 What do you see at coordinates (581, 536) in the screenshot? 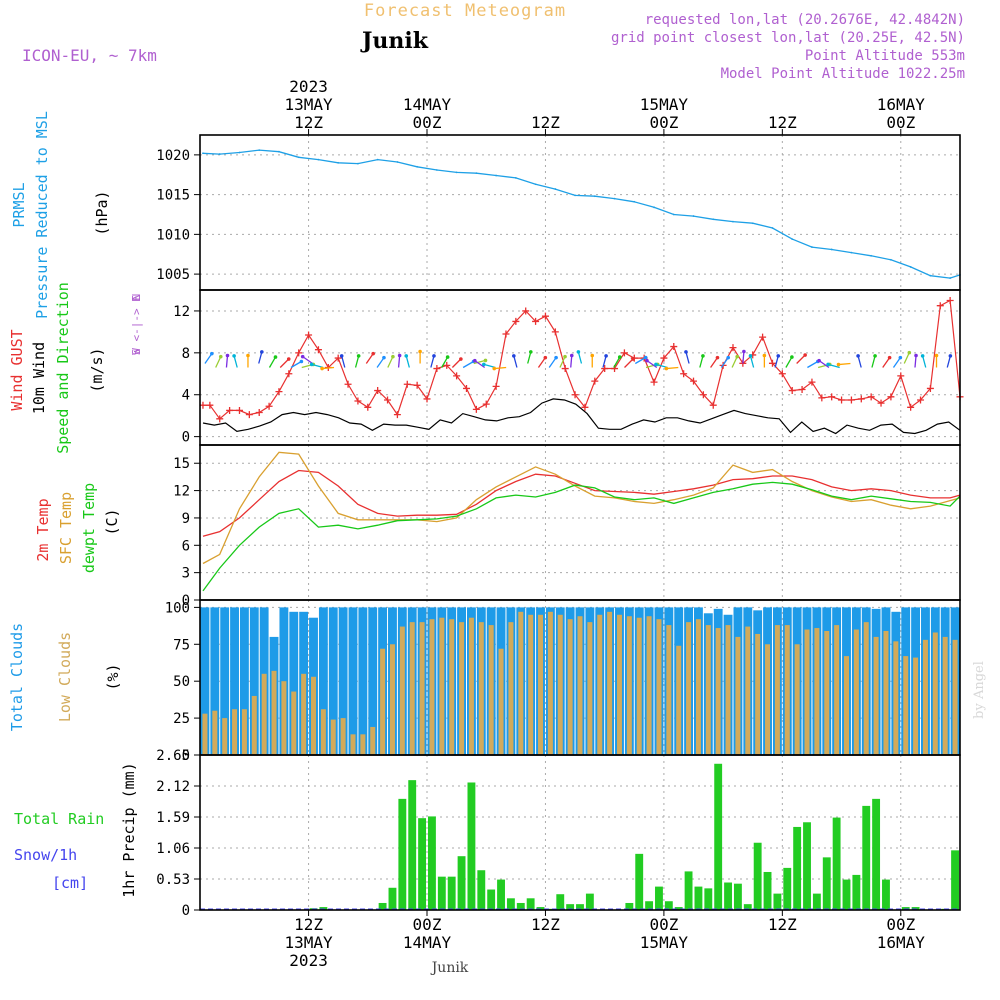
I see `dewpt-line` at bounding box center [581, 536].